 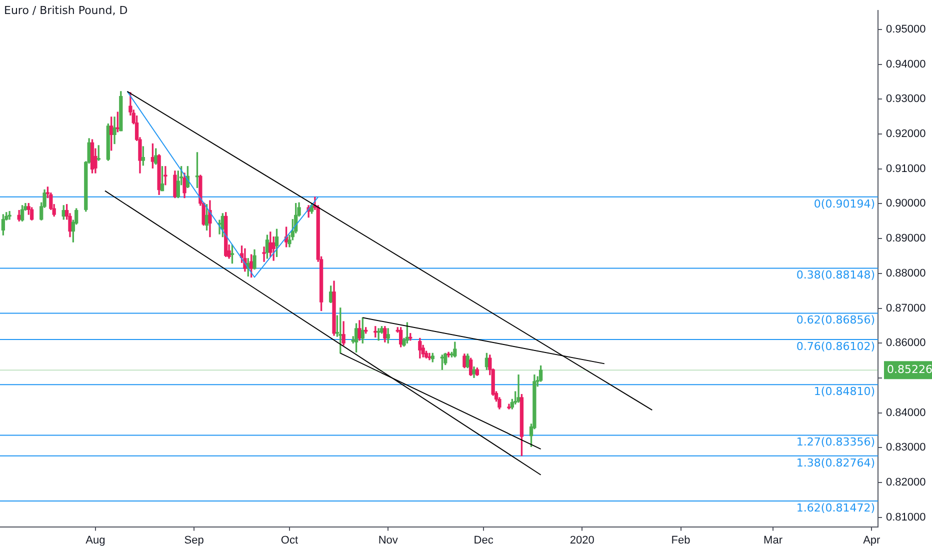 What do you see at coordinates (66, 10) in the screenshot?
I see `chart-title: Euro / British Pound, D` at bounding box center [66, 10].